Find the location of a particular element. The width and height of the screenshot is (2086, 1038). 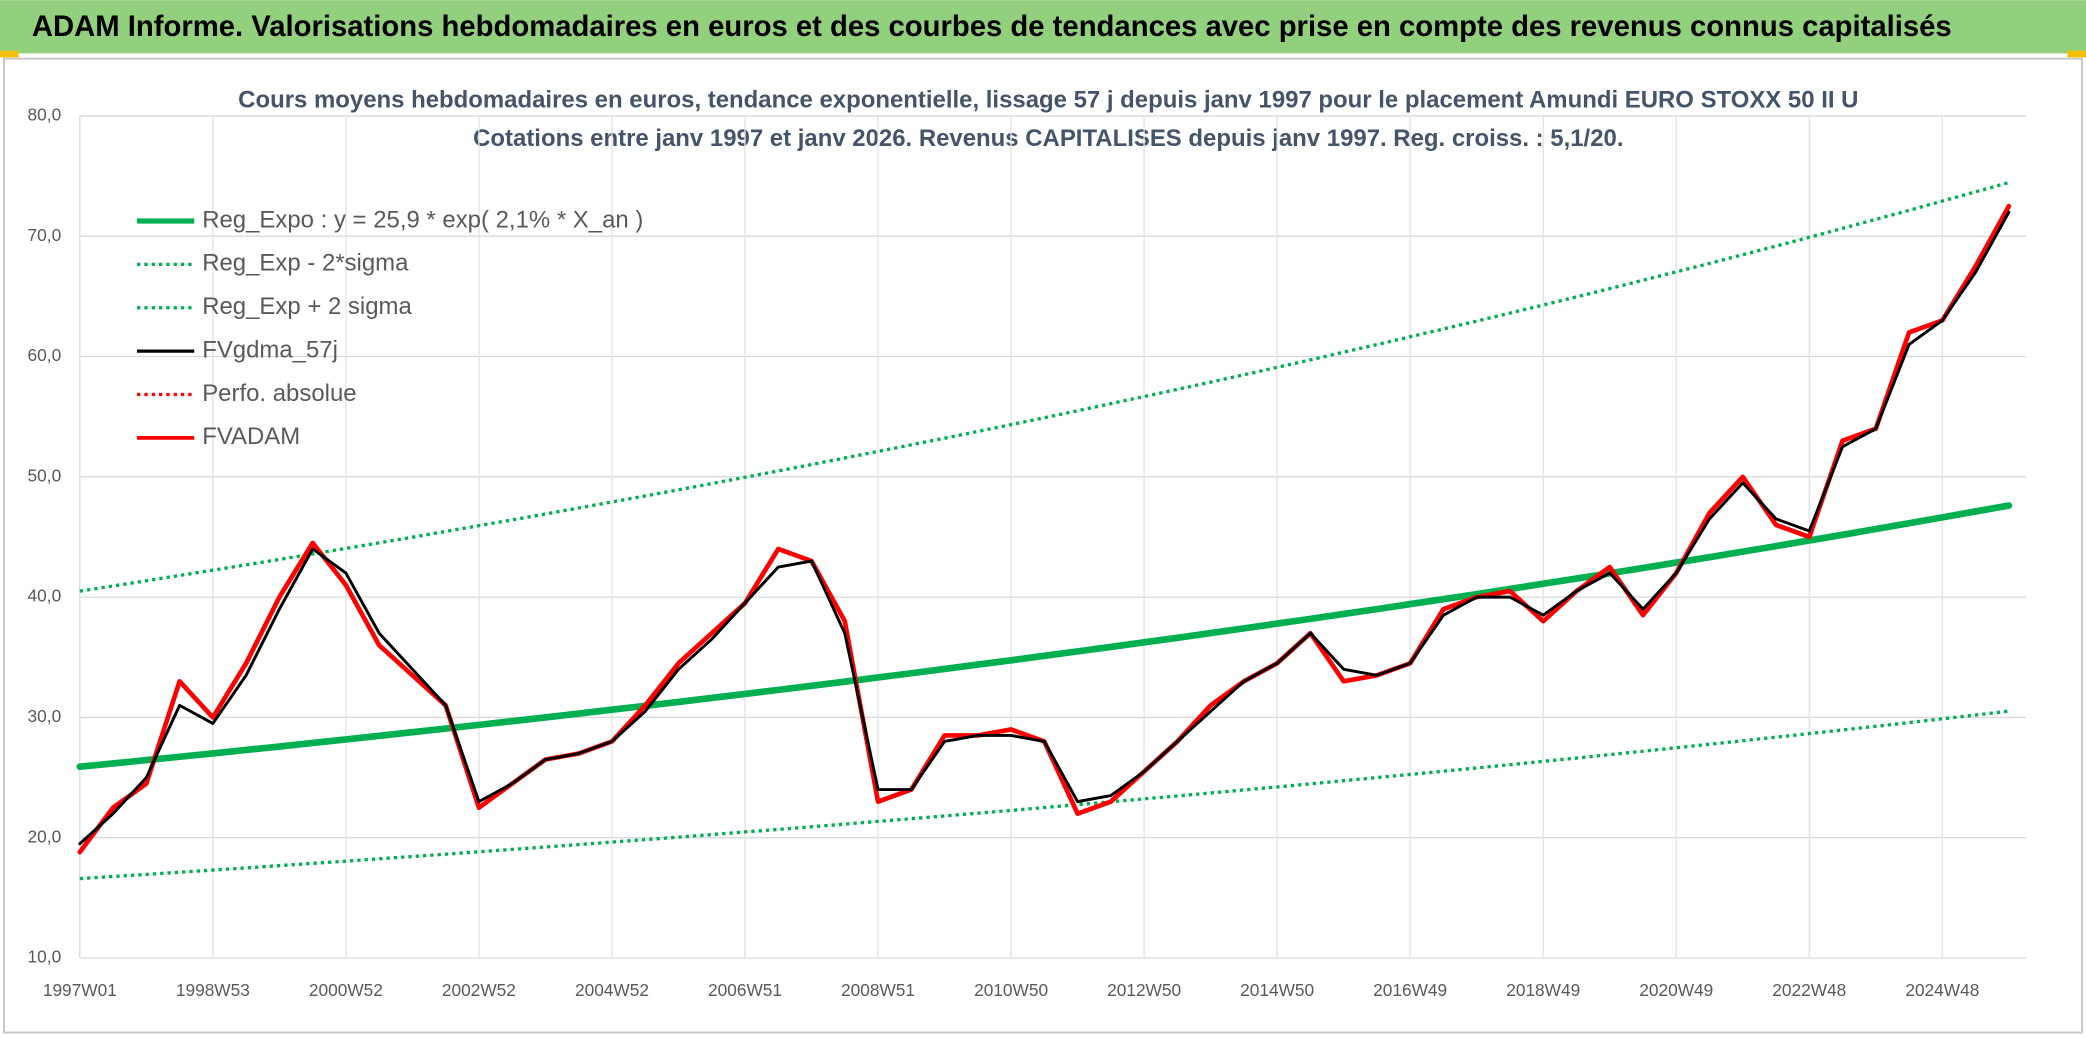

x-tick-label: 2002W52 is located at coordinates (479, 990).